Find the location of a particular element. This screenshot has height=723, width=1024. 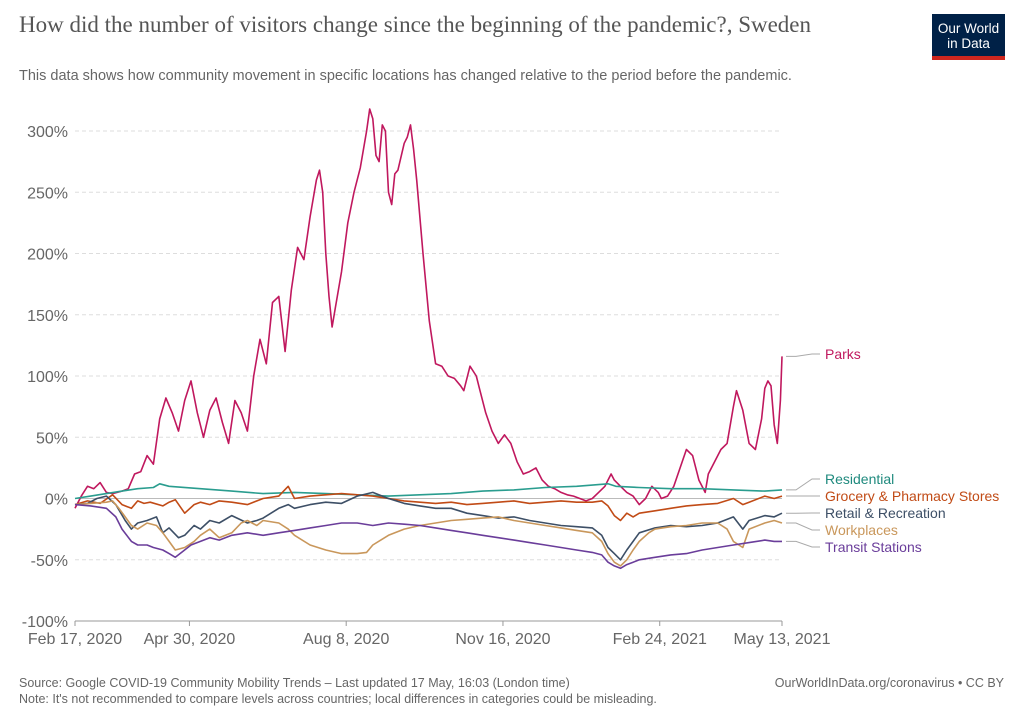

series-line-retail-recreation is located at coordinates (428, 526).